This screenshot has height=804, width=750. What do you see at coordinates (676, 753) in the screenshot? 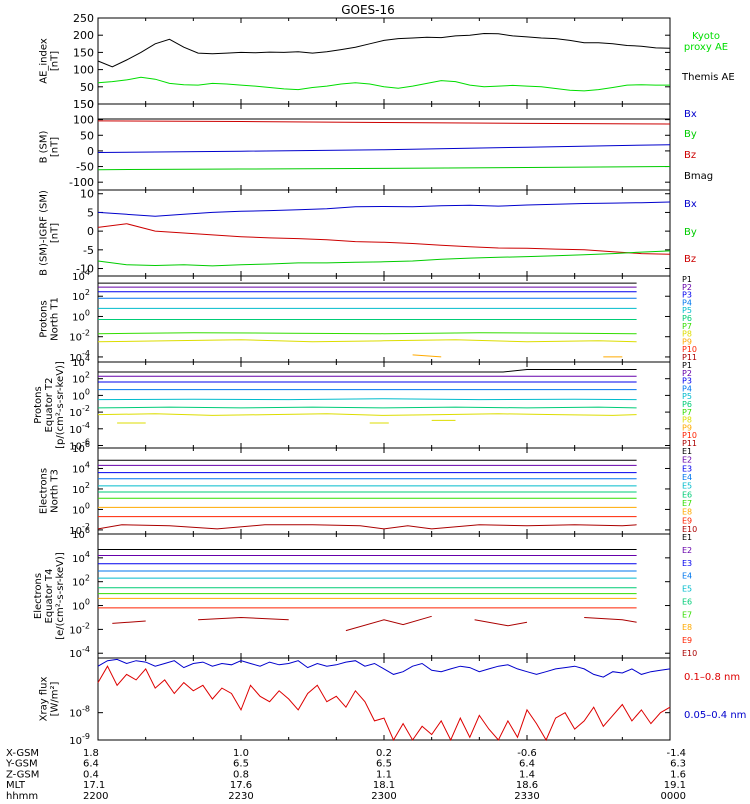
I see `ephemeris-value: -1.4` at bounding box center [676, 753].